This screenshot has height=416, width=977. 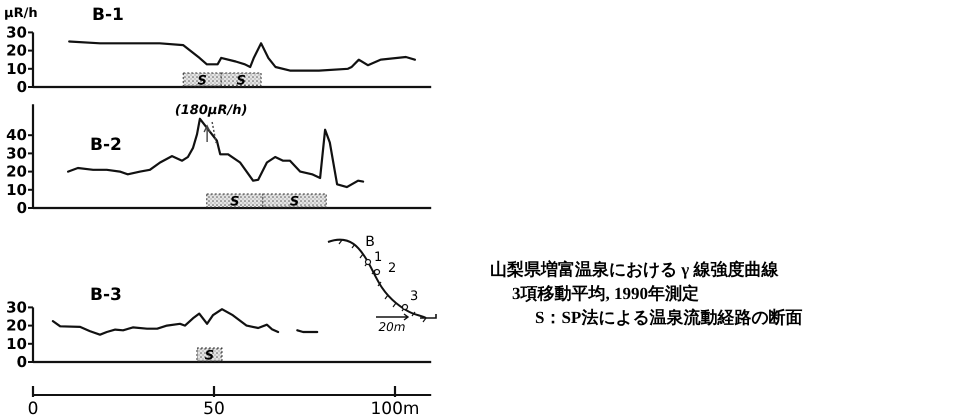 I want to click on chart-title: B-3, so click(x=106, y=295).